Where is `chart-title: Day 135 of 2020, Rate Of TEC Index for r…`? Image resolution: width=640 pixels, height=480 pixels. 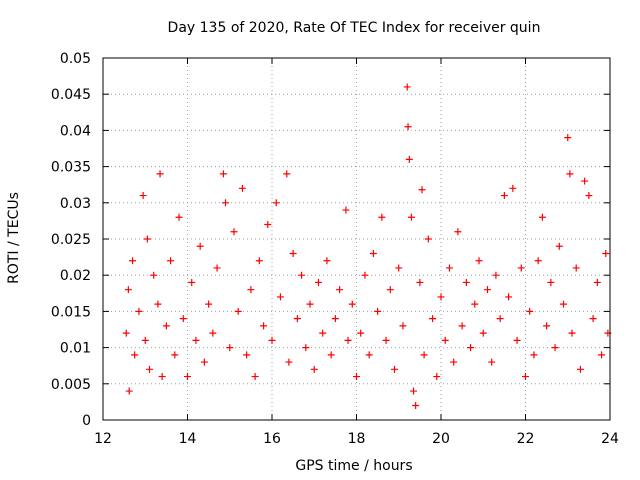
chart-title: Day 135 of 2020, Rate Of TEC Index for r… is located at coordinates (354, 28).